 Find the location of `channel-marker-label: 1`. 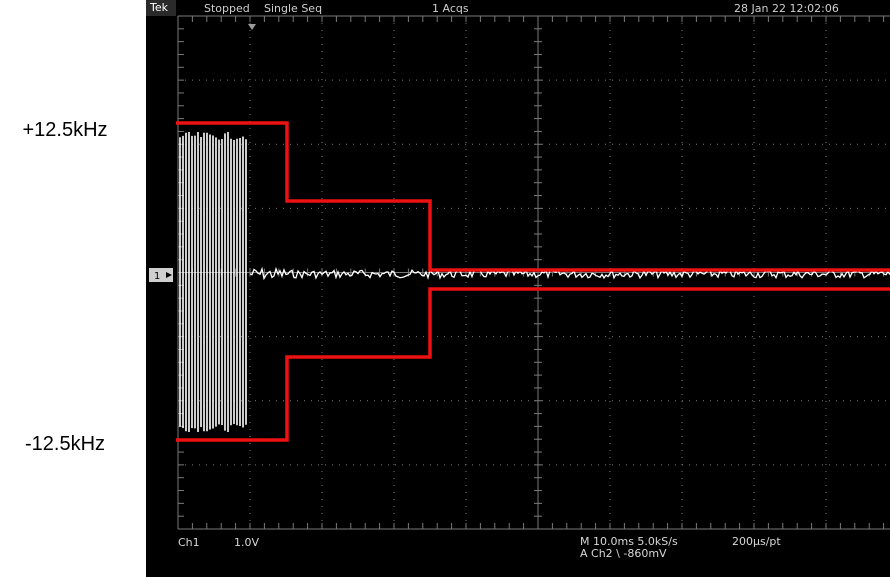

channel-marker-label: 1 is located at coordinates (157, 276).